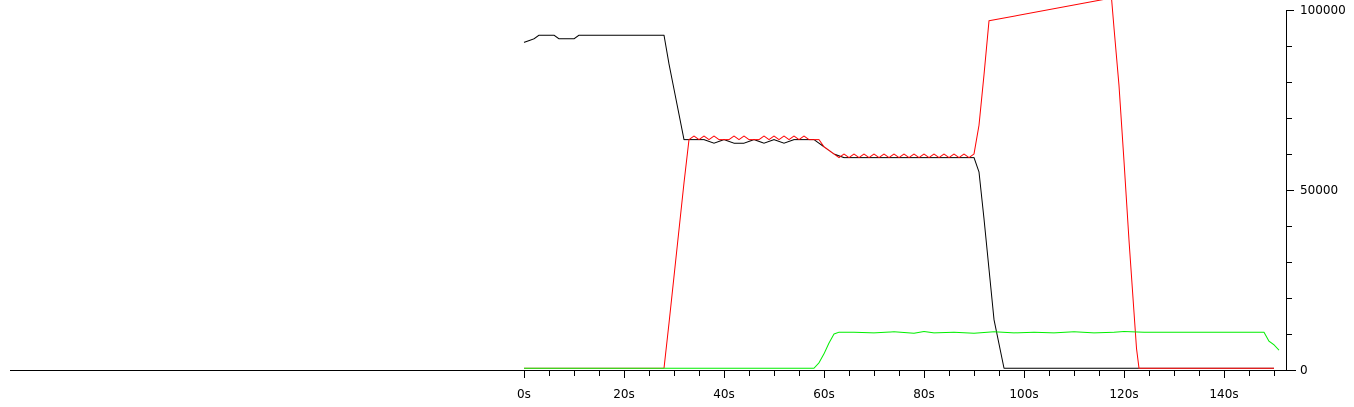 The height and width of the screenshot is (407, 1354). I want to click on x-tick-label: 0s, so click(524, 394).